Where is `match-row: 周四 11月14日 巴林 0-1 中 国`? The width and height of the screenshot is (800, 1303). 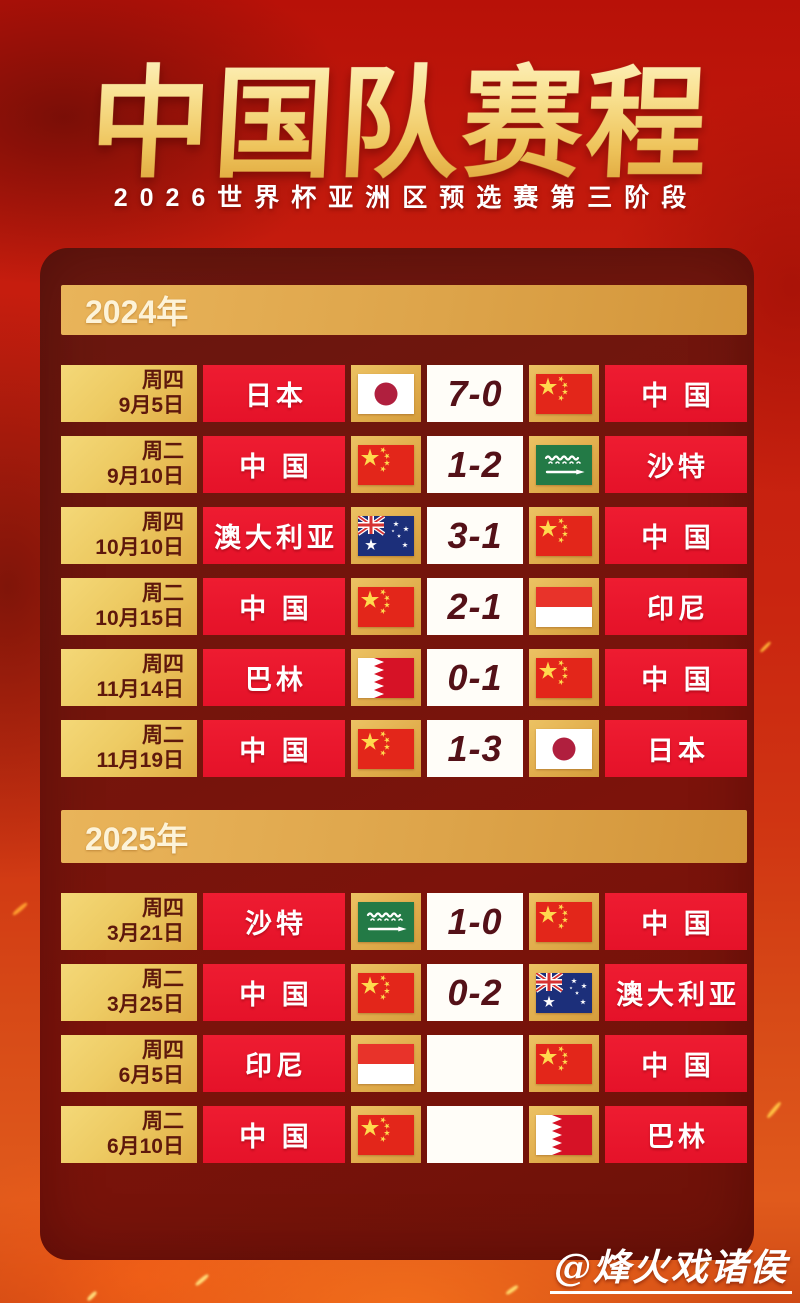
match-row: 周四 11月14日 巴林 0-1 中 国 is located at coordinates (404, 677).